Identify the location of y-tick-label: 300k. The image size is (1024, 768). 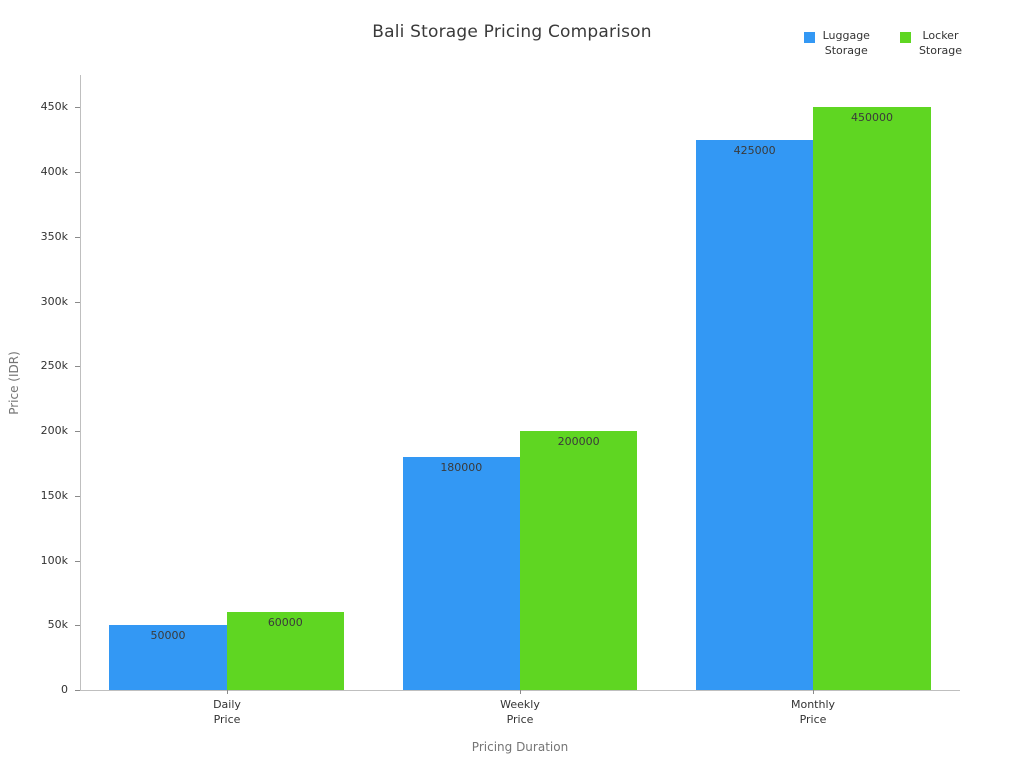
(54, 301).